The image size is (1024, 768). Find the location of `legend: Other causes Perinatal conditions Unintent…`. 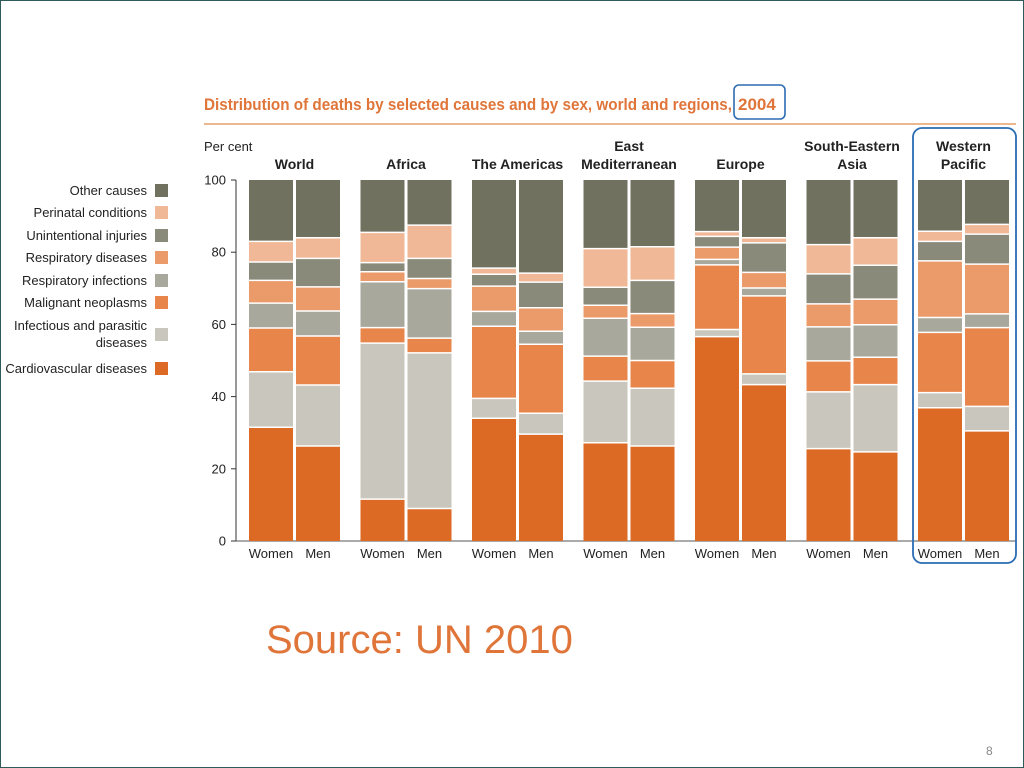

legend: Other causes Perinatal conditions Unintent… is located at coordinates (86, 279).